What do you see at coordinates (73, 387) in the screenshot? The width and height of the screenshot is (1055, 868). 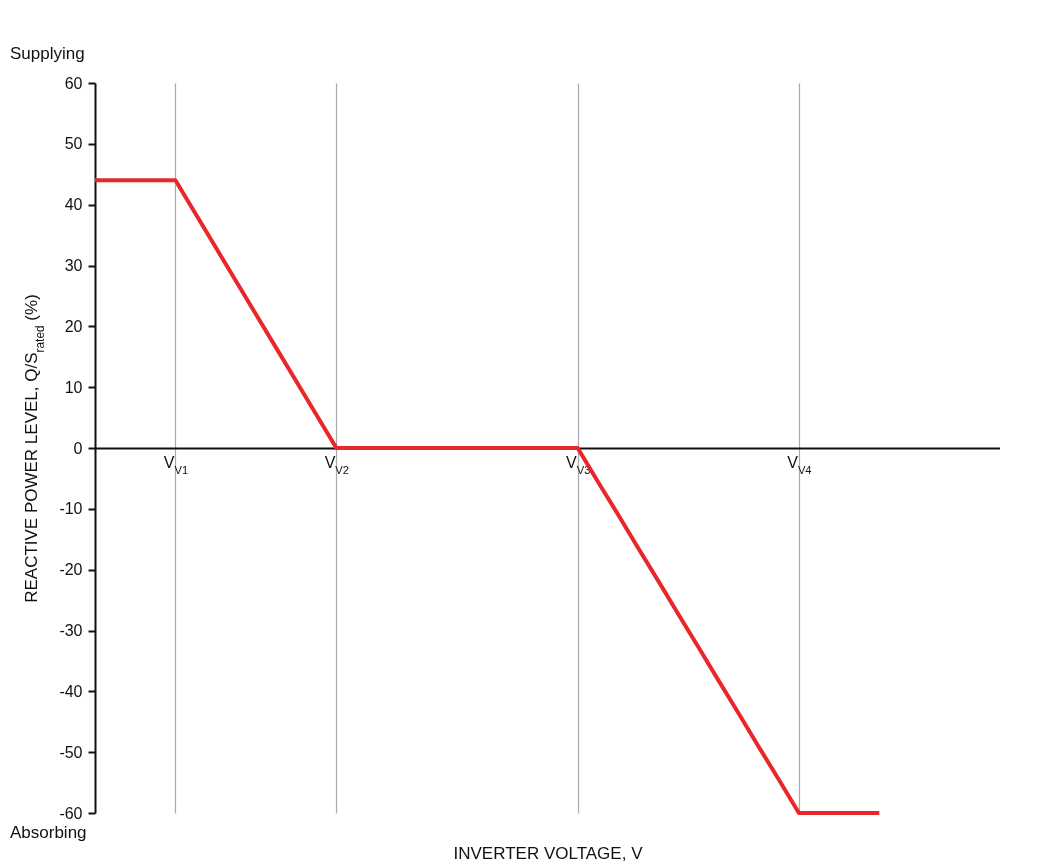 I see `y-tick-label: 10` at bounding box center [73, 387].